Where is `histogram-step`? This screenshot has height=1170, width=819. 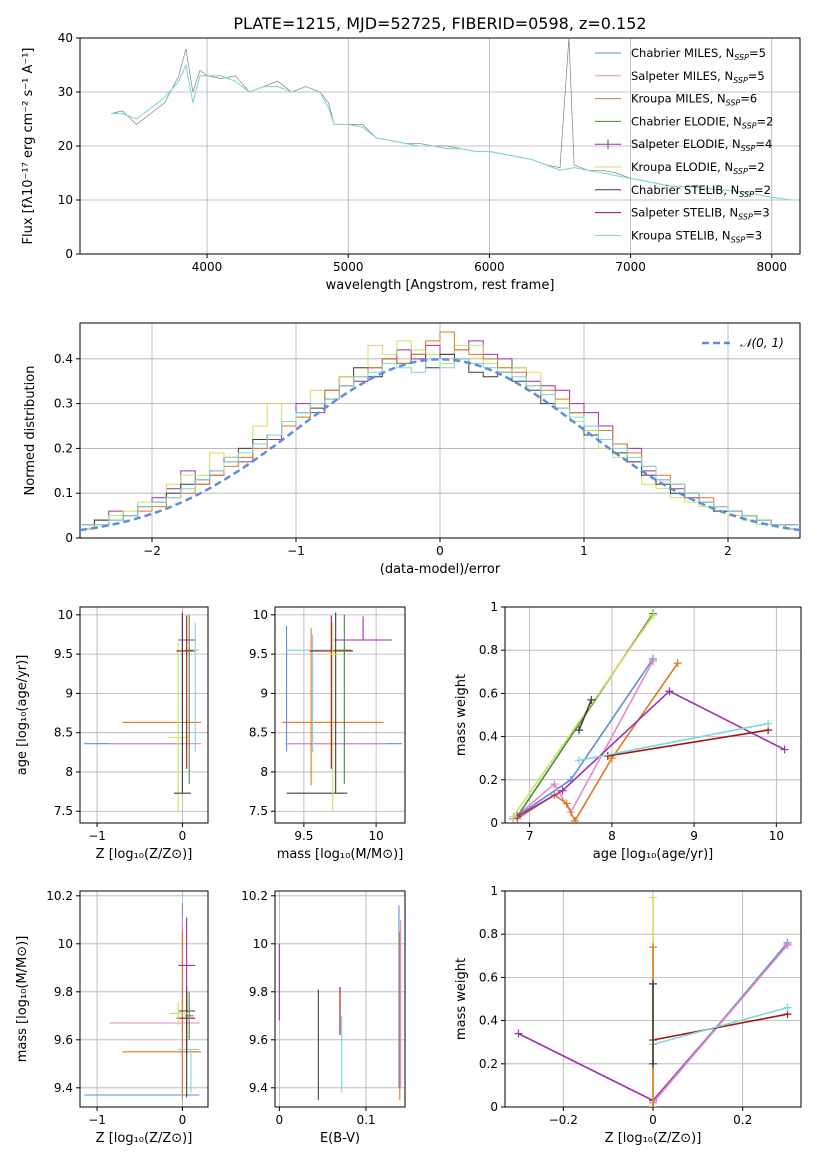
histogram-step is located at coordinates (440, 442).